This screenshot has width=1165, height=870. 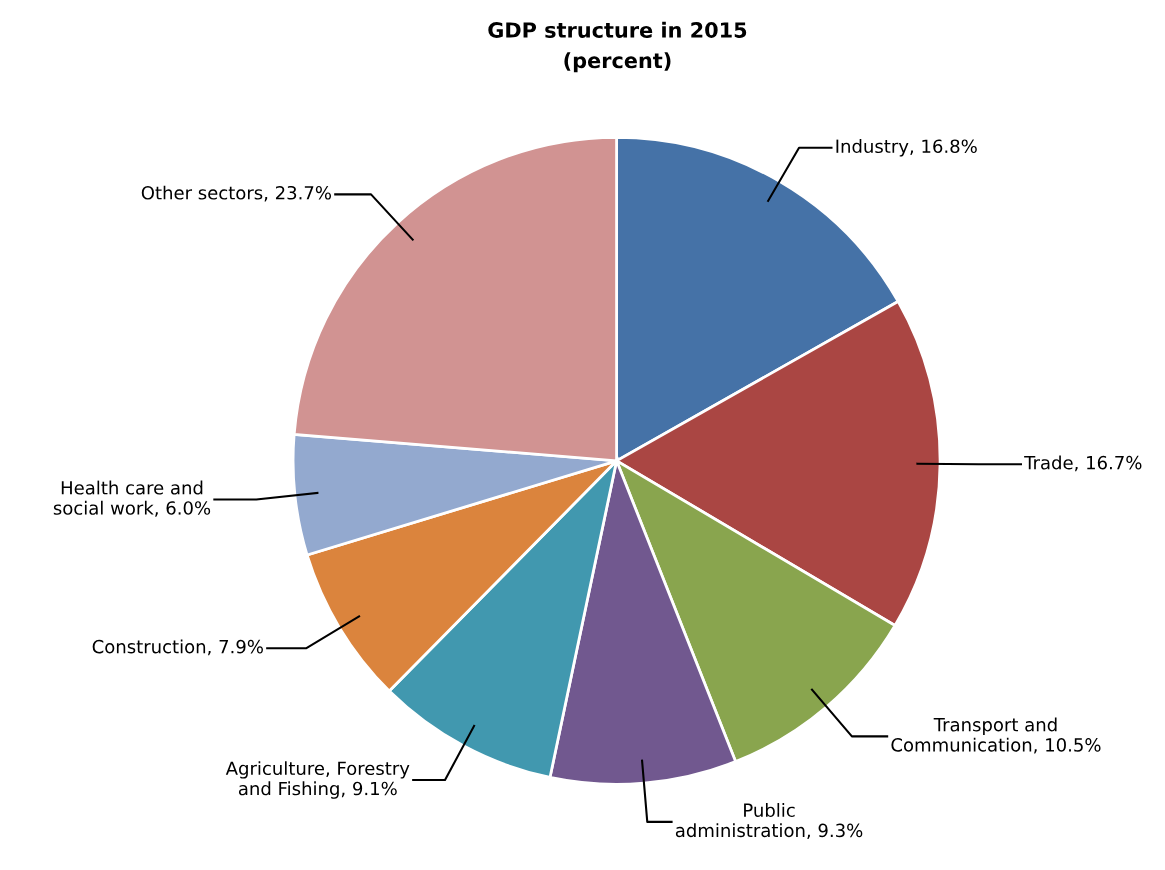 I want to click on slice-label: Transport and Communication, 10.5%, so click(x=996, y=735).